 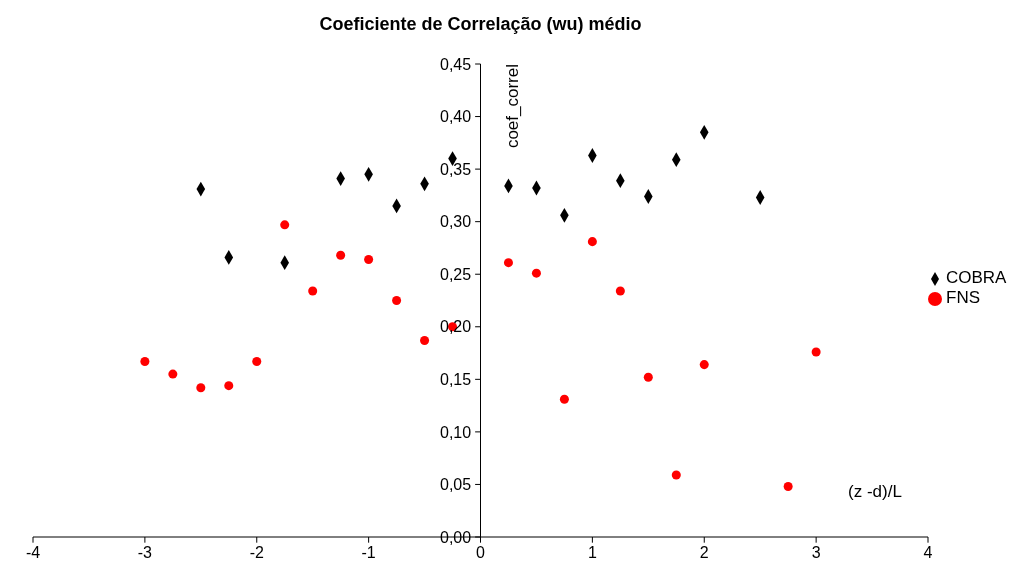 I want to click on x-tick-label: 2, so click(x=704, y=553).